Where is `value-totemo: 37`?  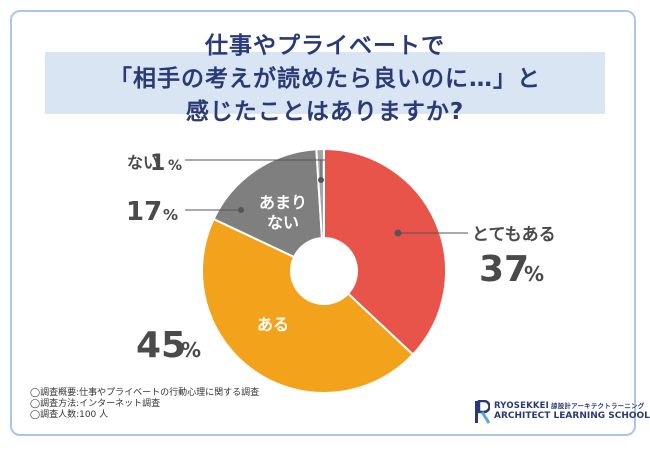
value-totemo: 37 is located at coordinates (504, 269).